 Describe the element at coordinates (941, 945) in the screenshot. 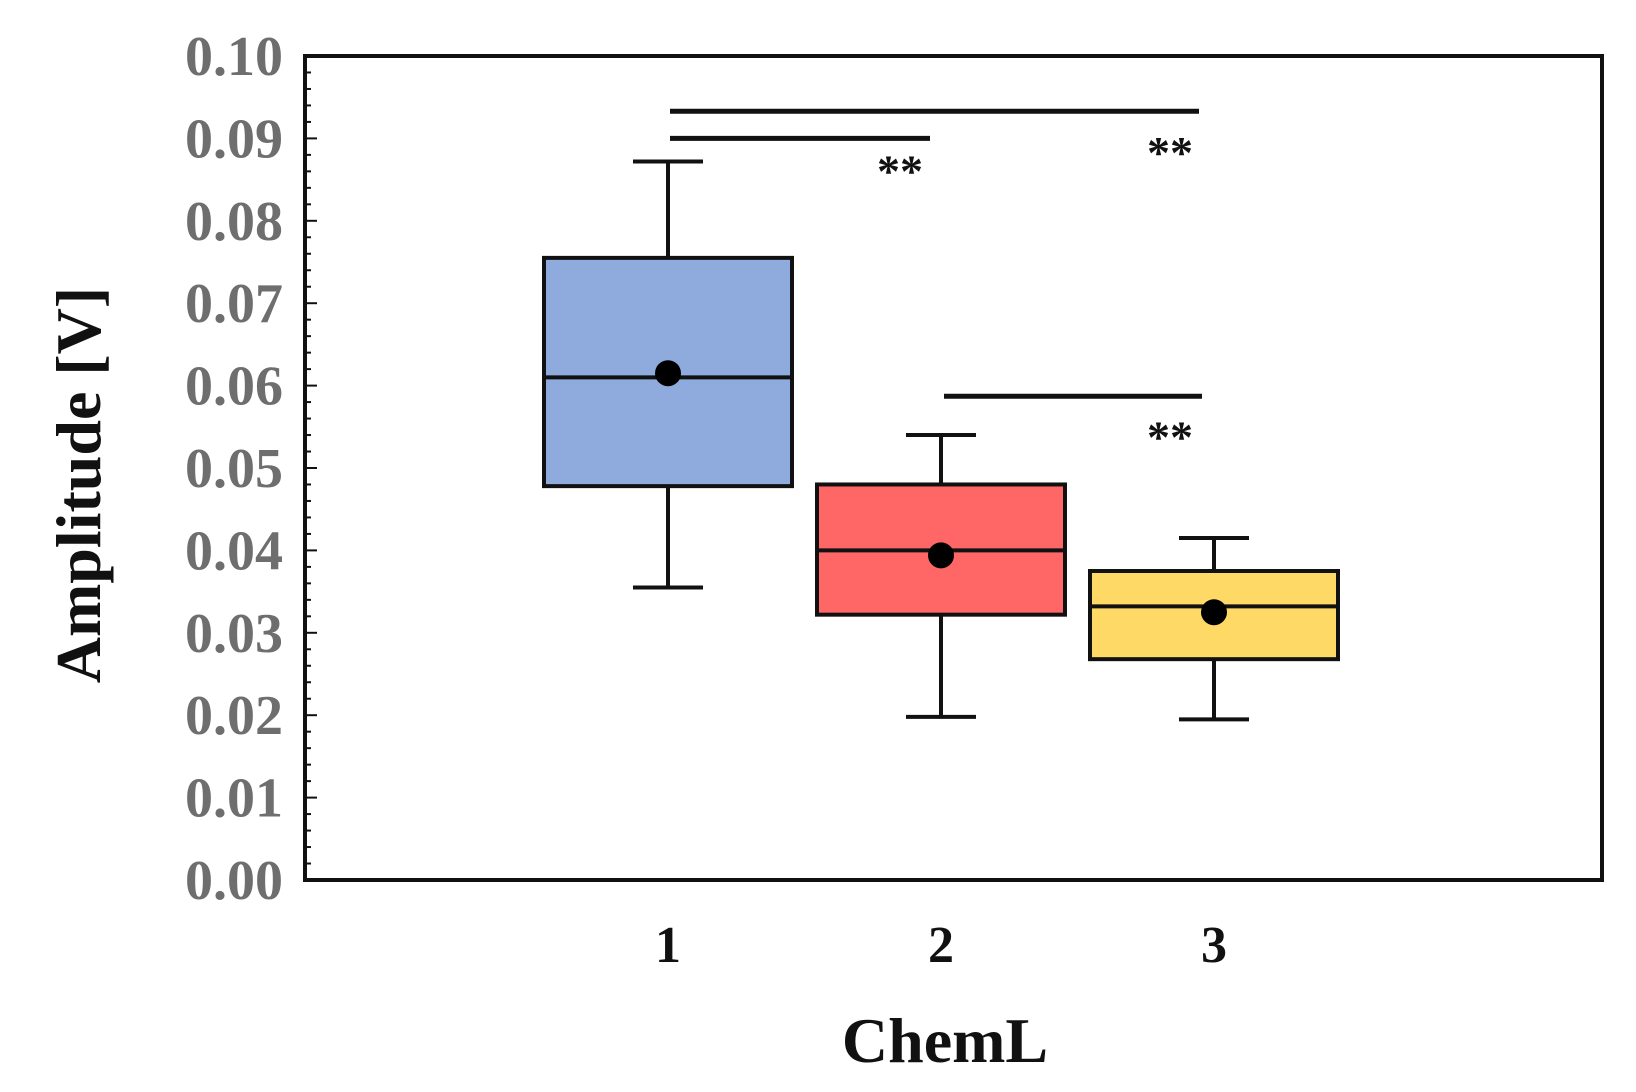

I see `x-tick-label: 2` at that location.